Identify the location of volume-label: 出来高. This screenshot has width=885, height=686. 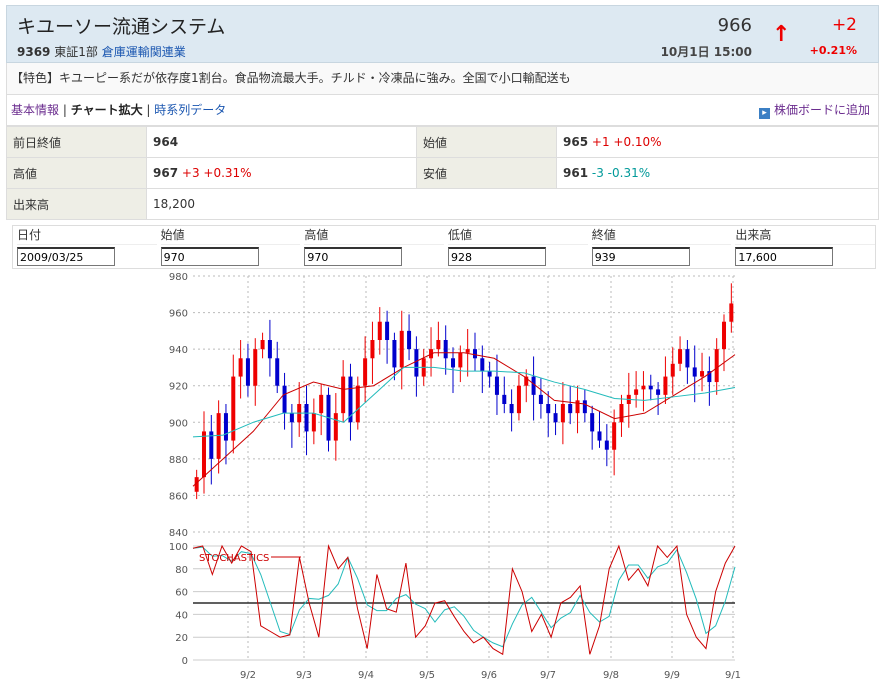
(76, 204).